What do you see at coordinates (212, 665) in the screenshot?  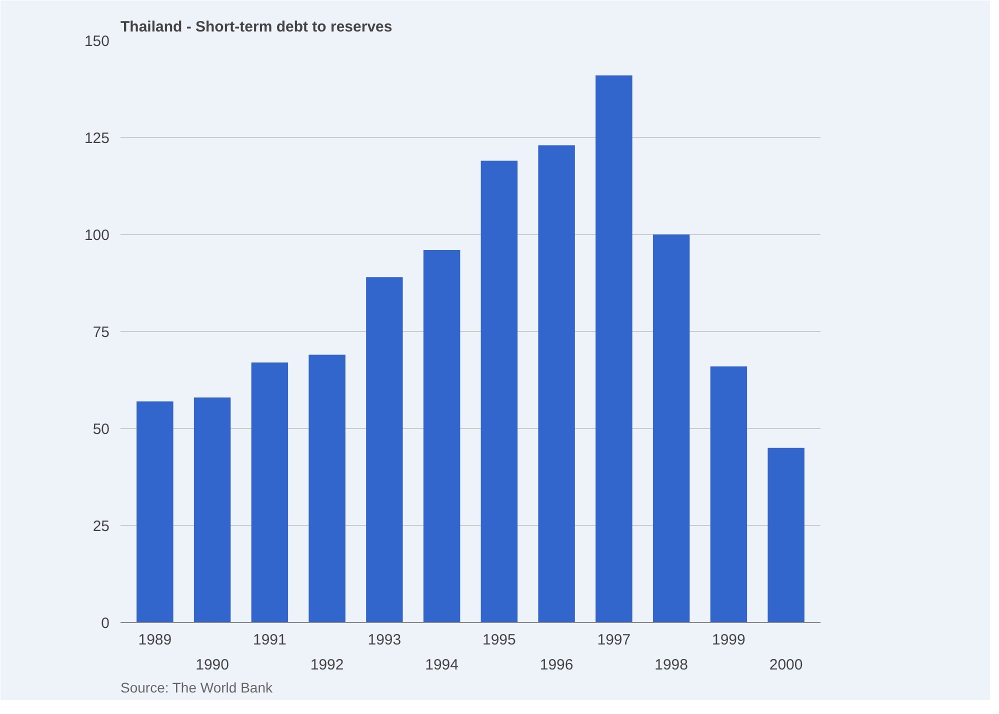 I see `x-tick-label: 1990` at bounding box center [212, 665].